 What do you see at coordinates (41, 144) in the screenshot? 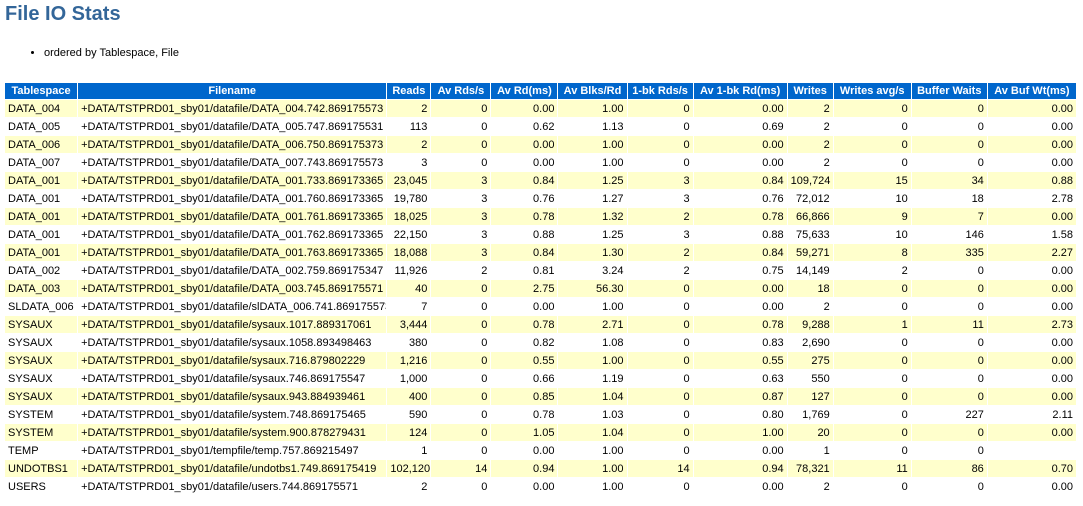
I see `tablespace-cell: DATA_006` at bounding box center [41, 144].